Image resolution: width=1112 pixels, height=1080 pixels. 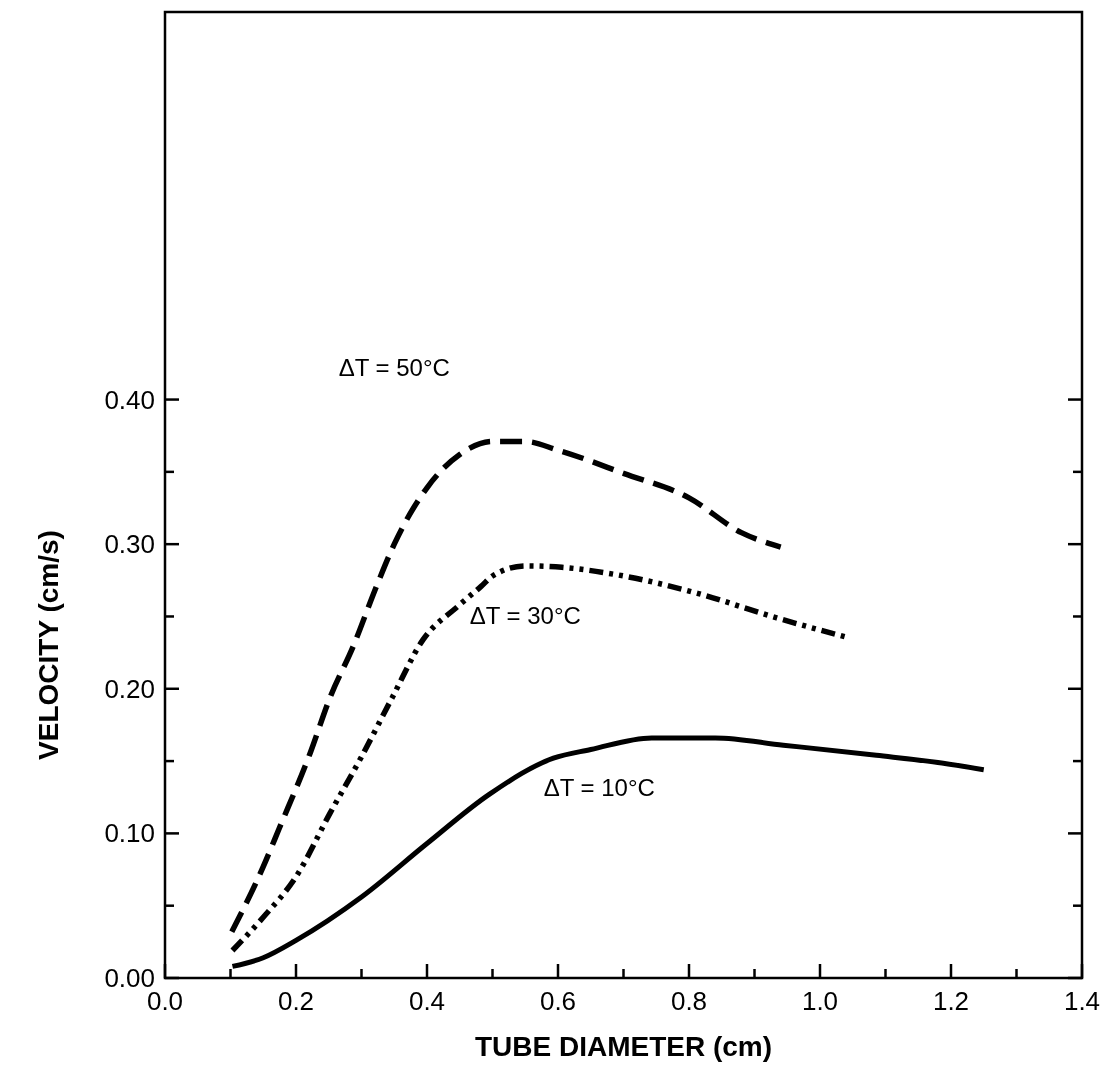 I want to click on series-label: ΔT = 30°C, so click(x=525, y=615).